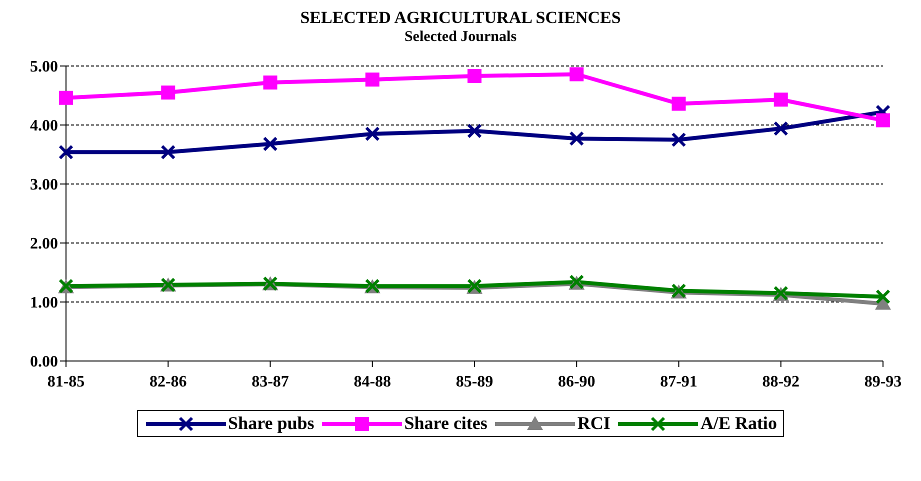 The image size is (921, 481). What do you see at coordinates (475, 381) in the screenshot?
I see `x-tick-label: 85-89` at bounding box center [475, 381].